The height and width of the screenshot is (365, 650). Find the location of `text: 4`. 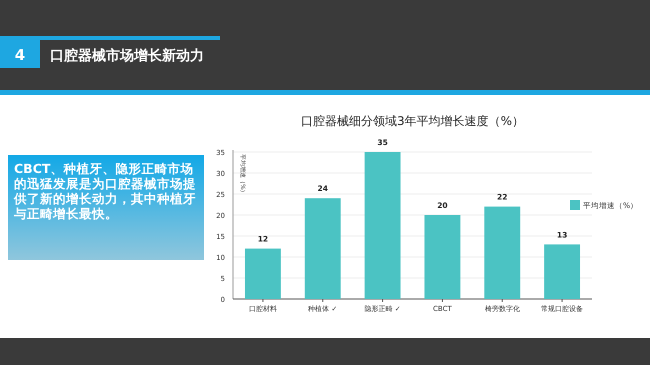

text: 4 is located at coordinates (20, 55).